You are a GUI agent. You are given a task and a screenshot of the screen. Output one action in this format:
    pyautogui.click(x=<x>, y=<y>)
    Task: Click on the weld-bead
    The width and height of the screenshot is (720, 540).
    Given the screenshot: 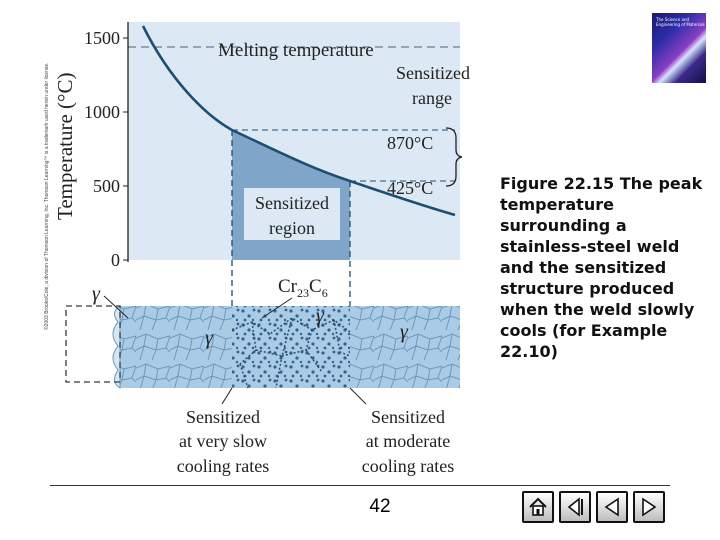 What is the action you would take?
    pyautogui.click(x=116, y=347)
    